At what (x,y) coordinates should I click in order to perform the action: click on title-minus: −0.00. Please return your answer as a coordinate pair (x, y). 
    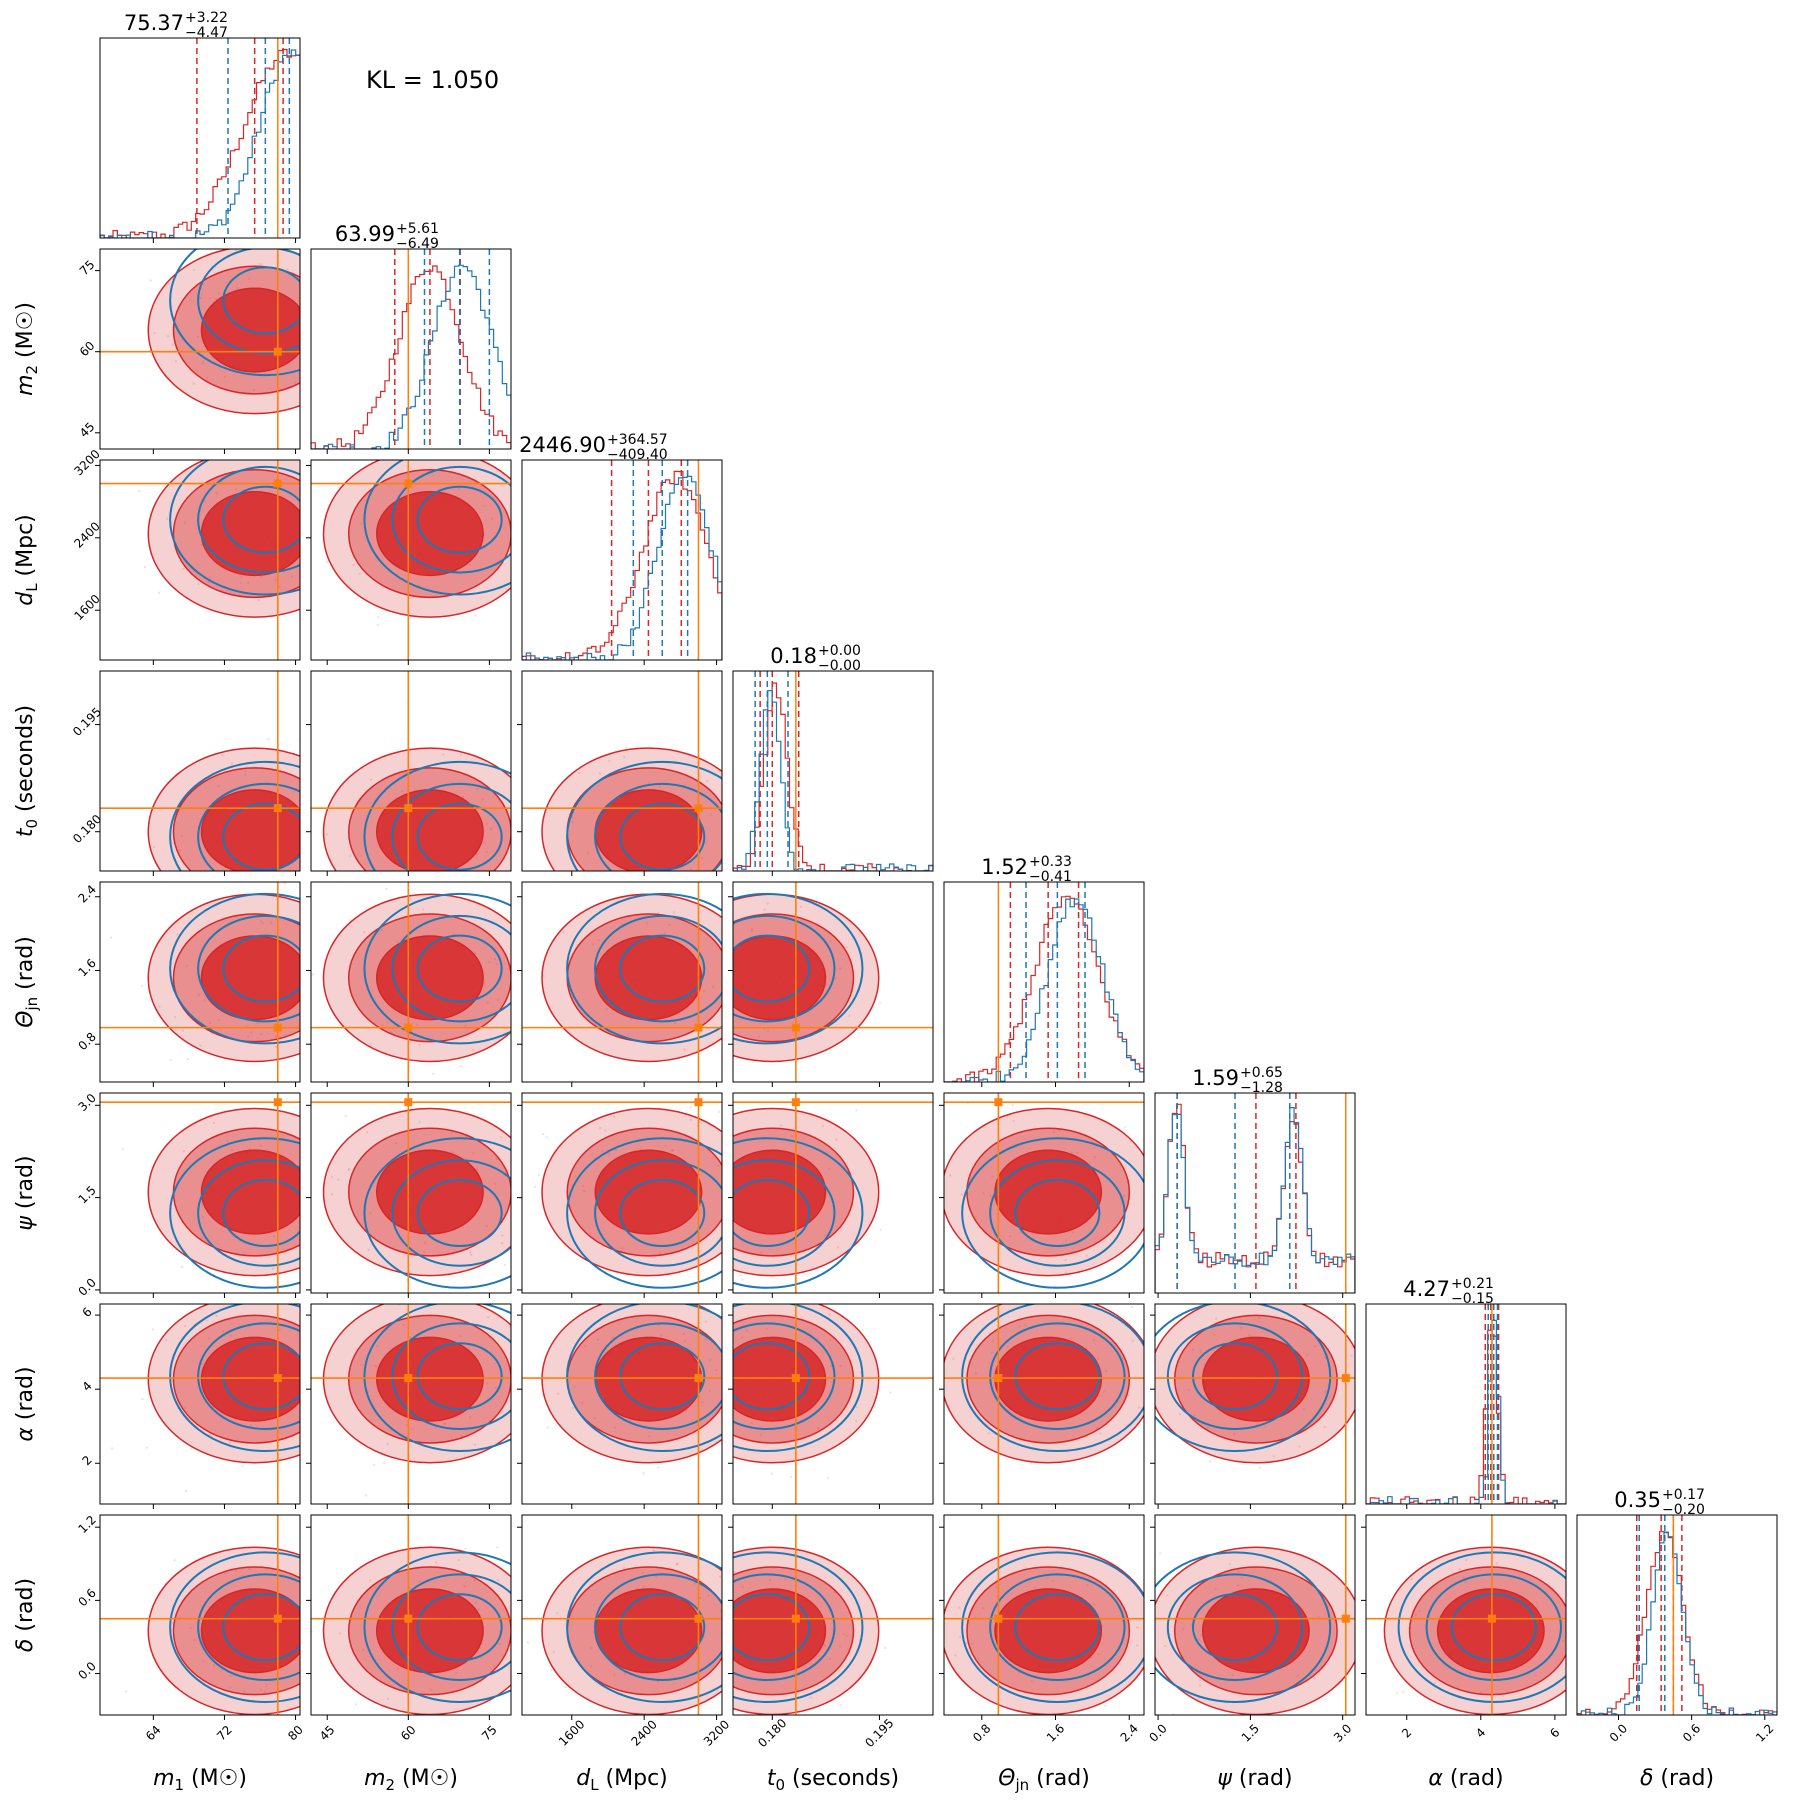
    Looking at the image, I should click on (839, 666).